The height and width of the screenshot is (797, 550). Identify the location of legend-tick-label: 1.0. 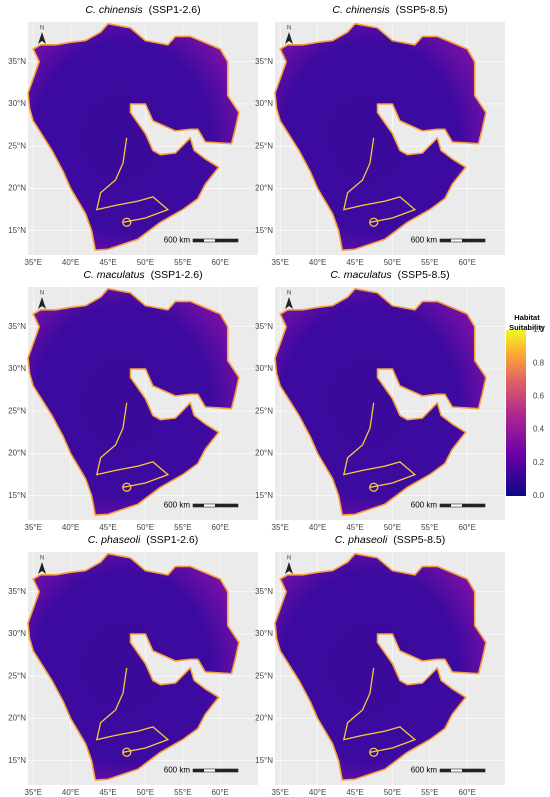
(539, 329).